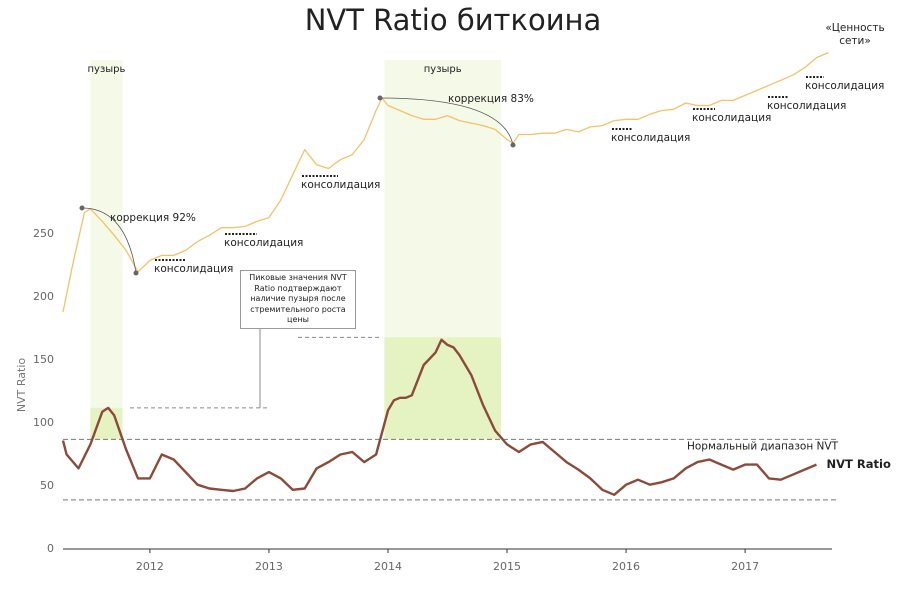  I want to click on chart-title: NVT Ratio биткоина, so click(453, 20).